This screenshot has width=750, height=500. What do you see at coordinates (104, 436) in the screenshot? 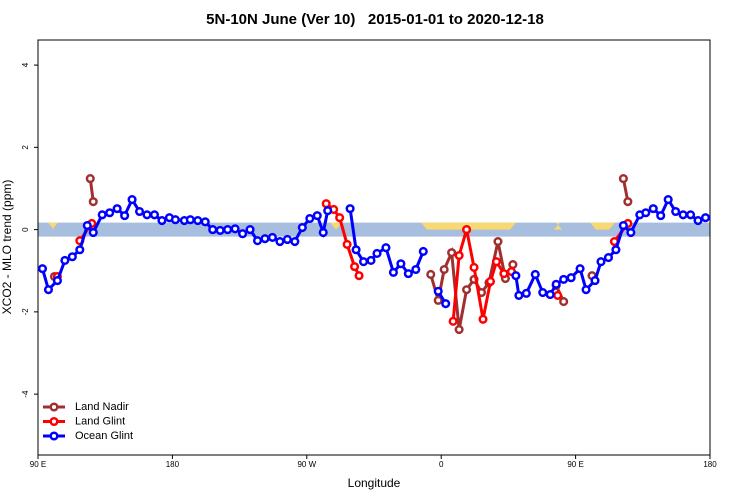
I see `legend-label: Ocean Glint` at bounding box center [104, 436].